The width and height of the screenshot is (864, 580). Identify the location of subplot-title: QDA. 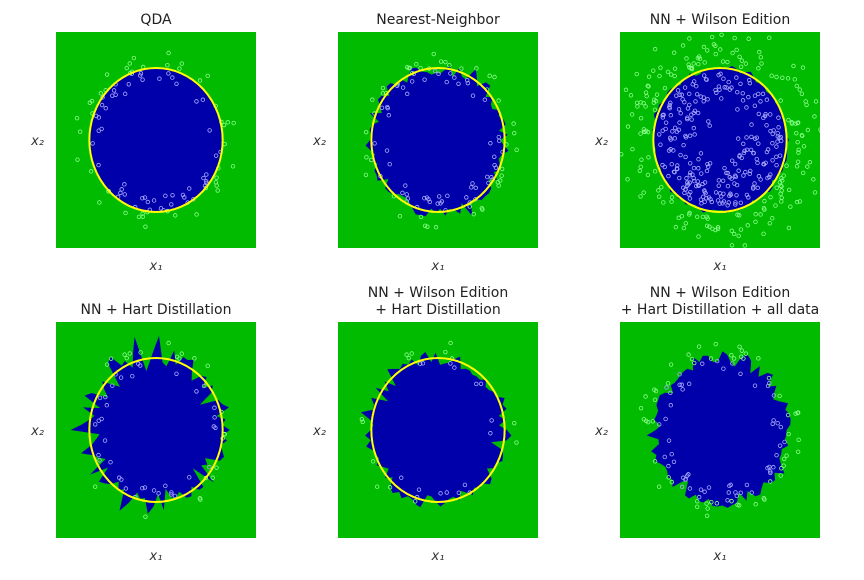
(156, 20).